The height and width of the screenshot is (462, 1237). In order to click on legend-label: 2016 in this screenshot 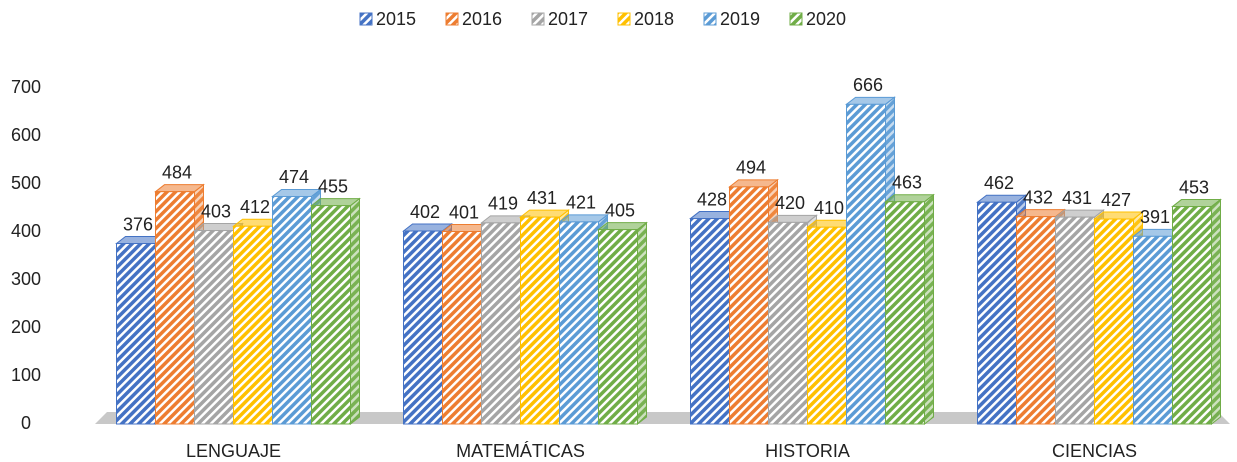, I will do `click(482, 19)`.